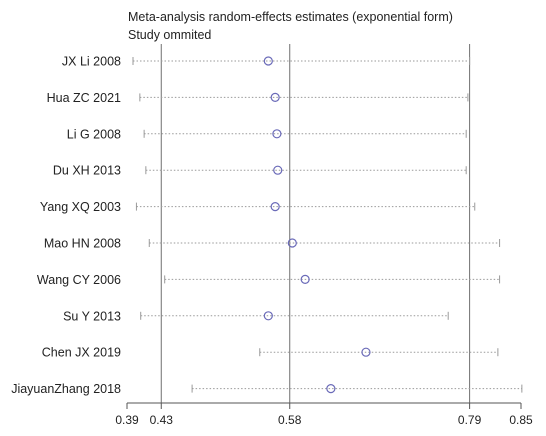 Image resolution: width=546 pixels, height=436 pixels. I want to click on study-label: Yang XQ 2003, so click(80, 207).